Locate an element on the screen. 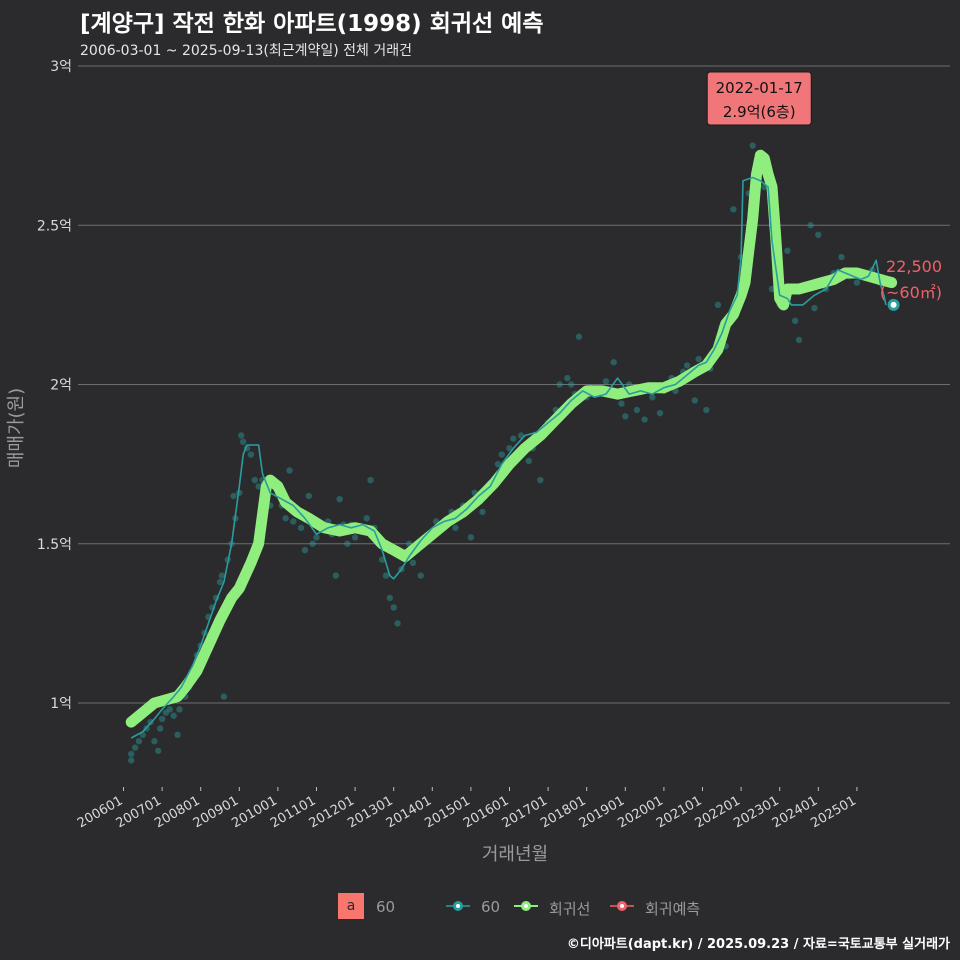  y-axis-ticks: 1억 1.5억 2억 2.5억 3억 is located at coordinates (54, 385).